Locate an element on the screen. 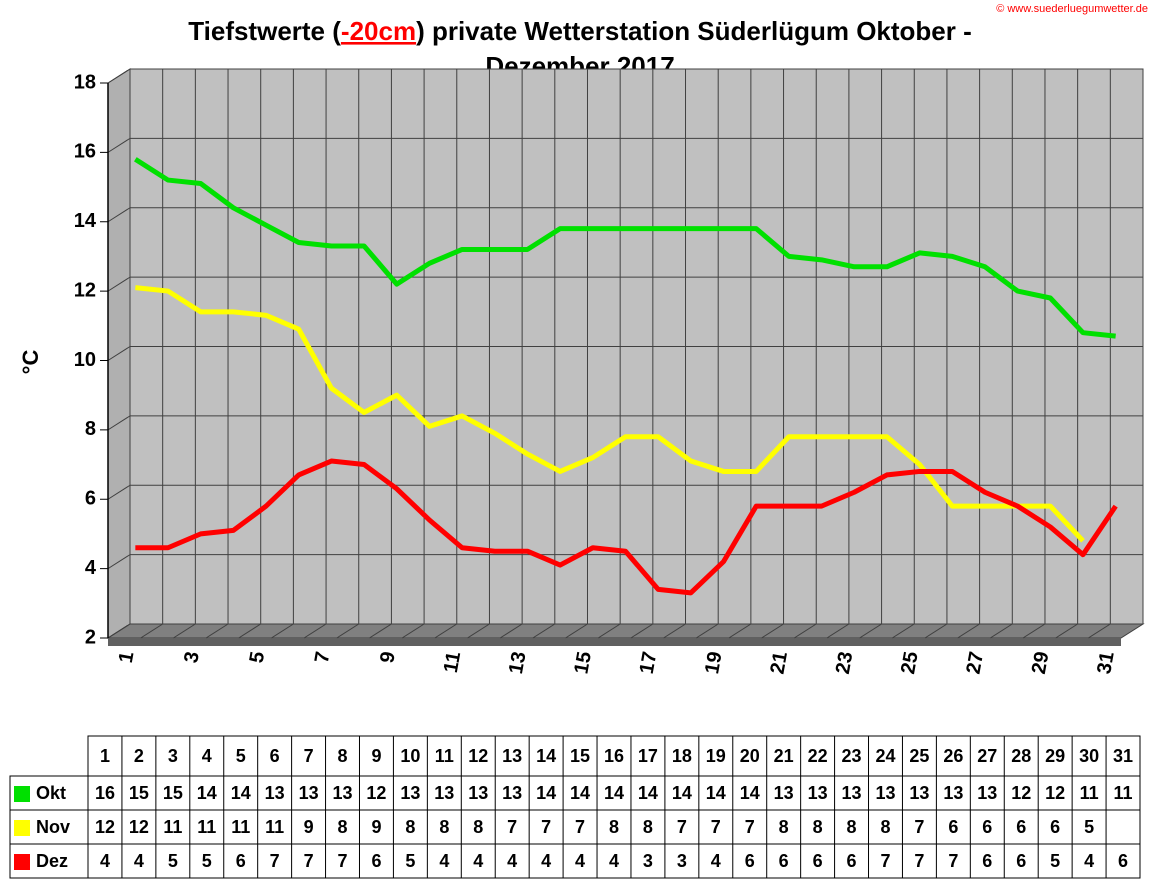 This screenshot has height=882, width=1152. floor is located at coordinates (625, 631).